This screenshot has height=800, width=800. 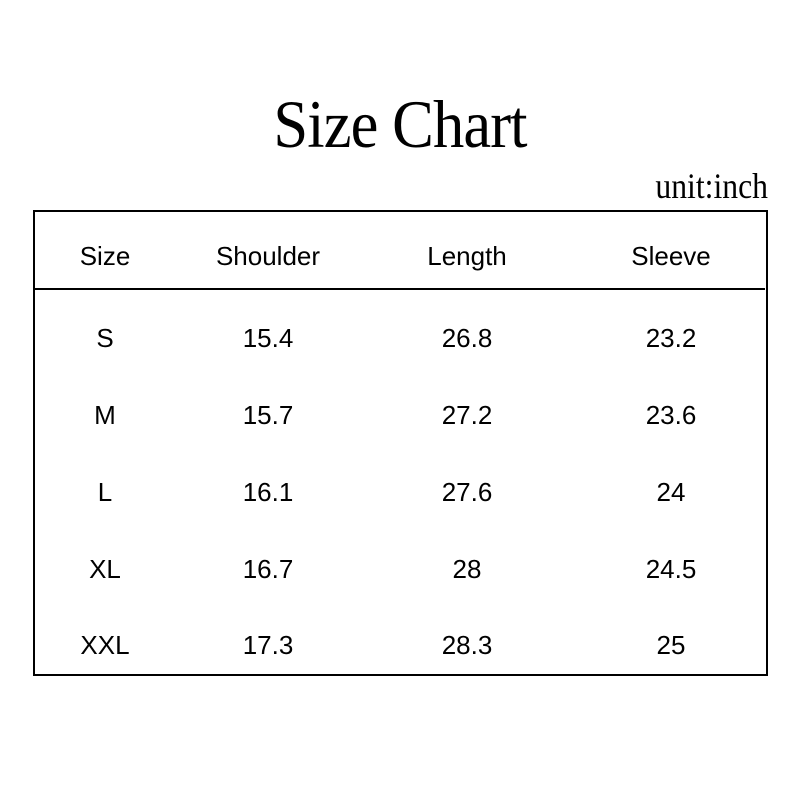 I want to click on table-cell: M, so click(x=105, y=415).